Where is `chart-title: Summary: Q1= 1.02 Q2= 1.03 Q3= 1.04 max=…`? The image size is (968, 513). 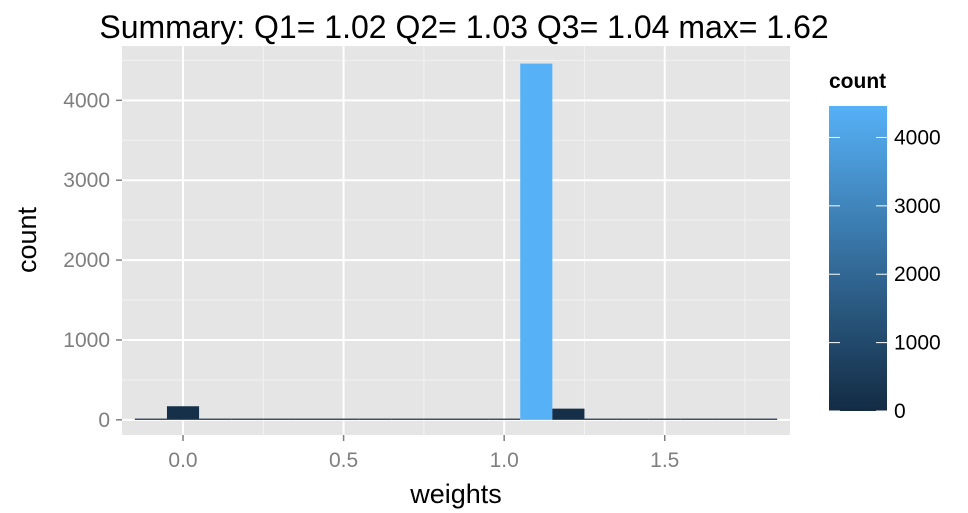
chart-title: Summary: Q1= 1.02 Q2= 1.03 Q3= 1.04 max=… is located at coordinates (463, 27).